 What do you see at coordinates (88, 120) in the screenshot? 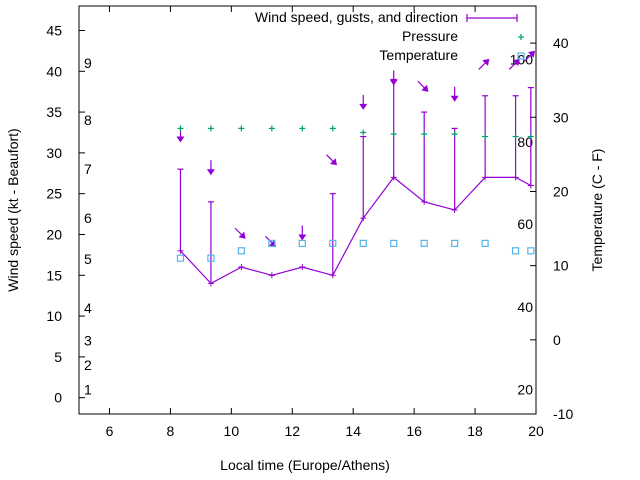
I see `beaufort-label: 8` at bounding box center [88, 120].